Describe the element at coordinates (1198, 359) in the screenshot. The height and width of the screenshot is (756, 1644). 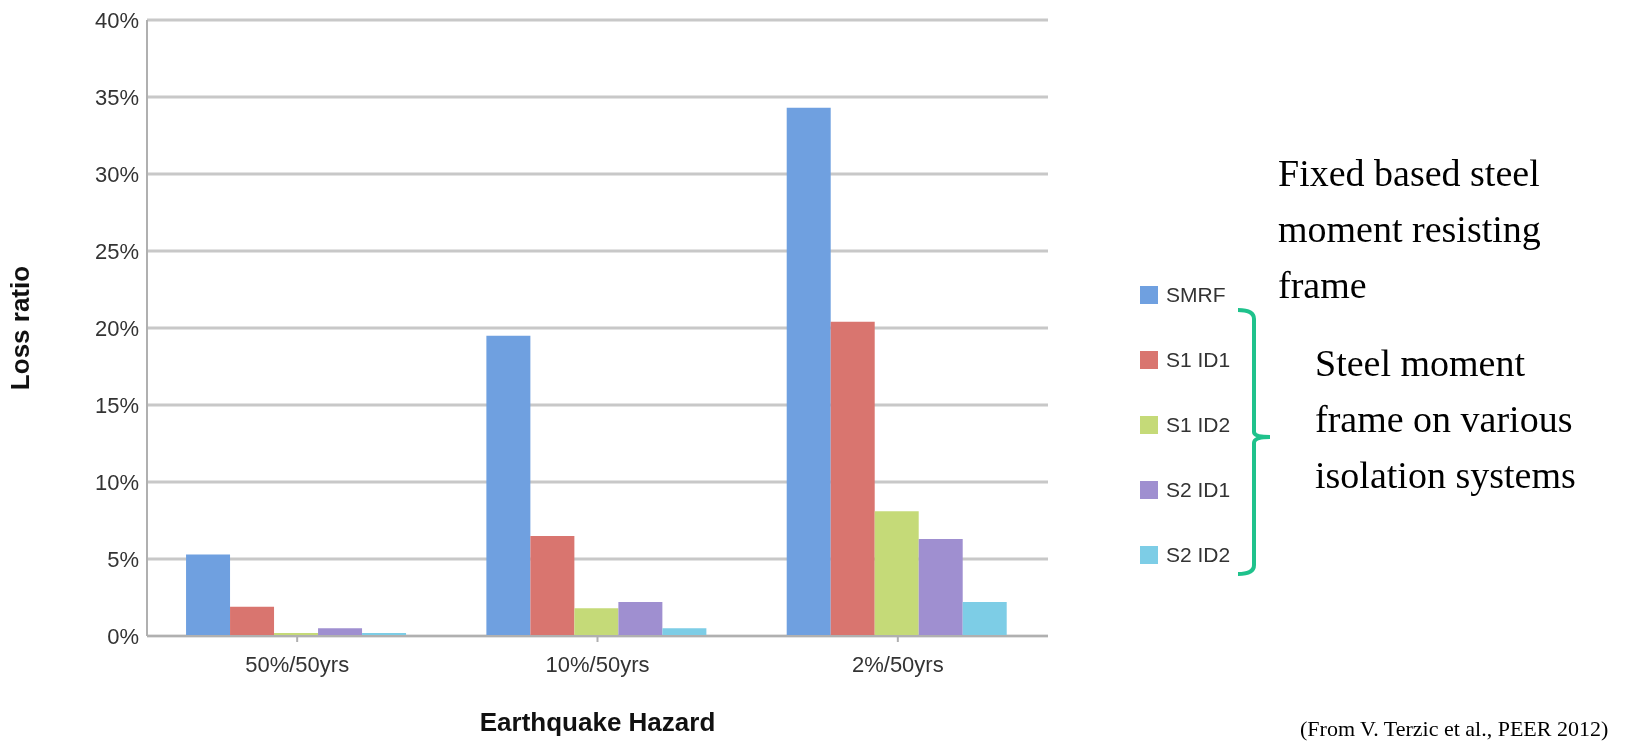
I see `legend-label: S1 ID1` at that location.